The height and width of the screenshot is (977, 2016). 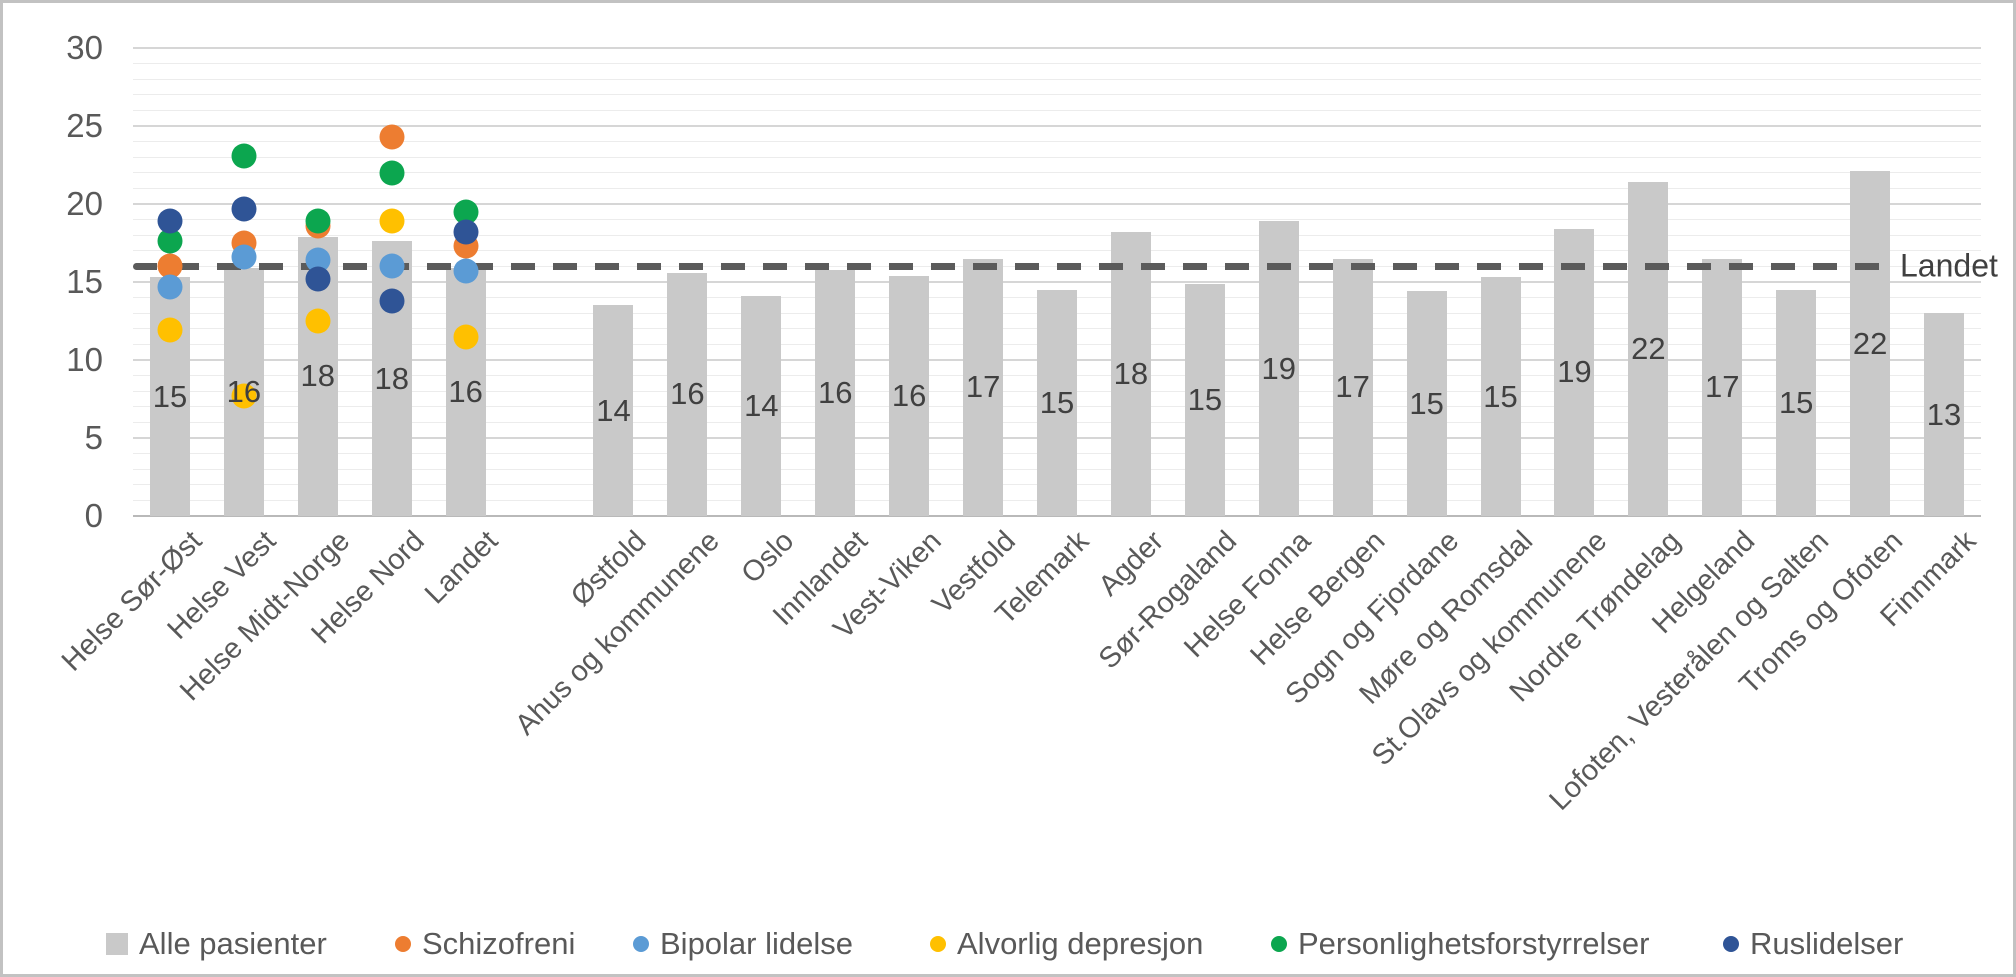 I want to click on y-tick-label: 0, so click(x=93, y=515).